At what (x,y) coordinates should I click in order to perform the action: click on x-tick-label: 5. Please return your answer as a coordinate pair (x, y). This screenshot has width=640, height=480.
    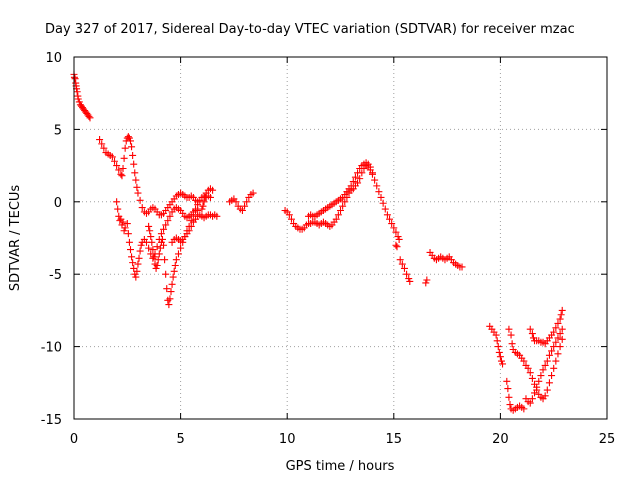
    Looking at the image, I should click on (180, 439).